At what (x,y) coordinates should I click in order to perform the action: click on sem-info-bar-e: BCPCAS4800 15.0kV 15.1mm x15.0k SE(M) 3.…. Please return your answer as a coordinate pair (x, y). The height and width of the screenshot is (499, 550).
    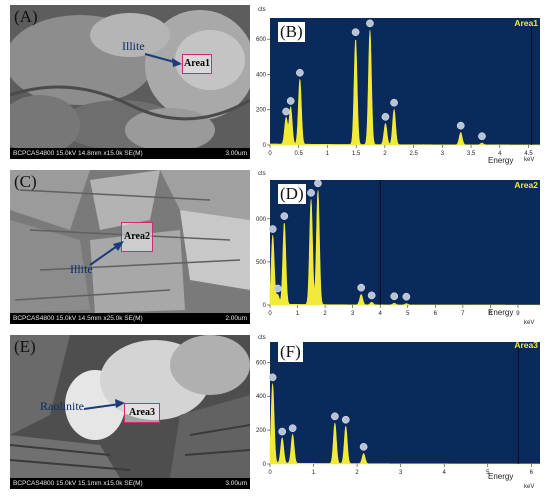
    Looking at the image, I should click on (130, 483).